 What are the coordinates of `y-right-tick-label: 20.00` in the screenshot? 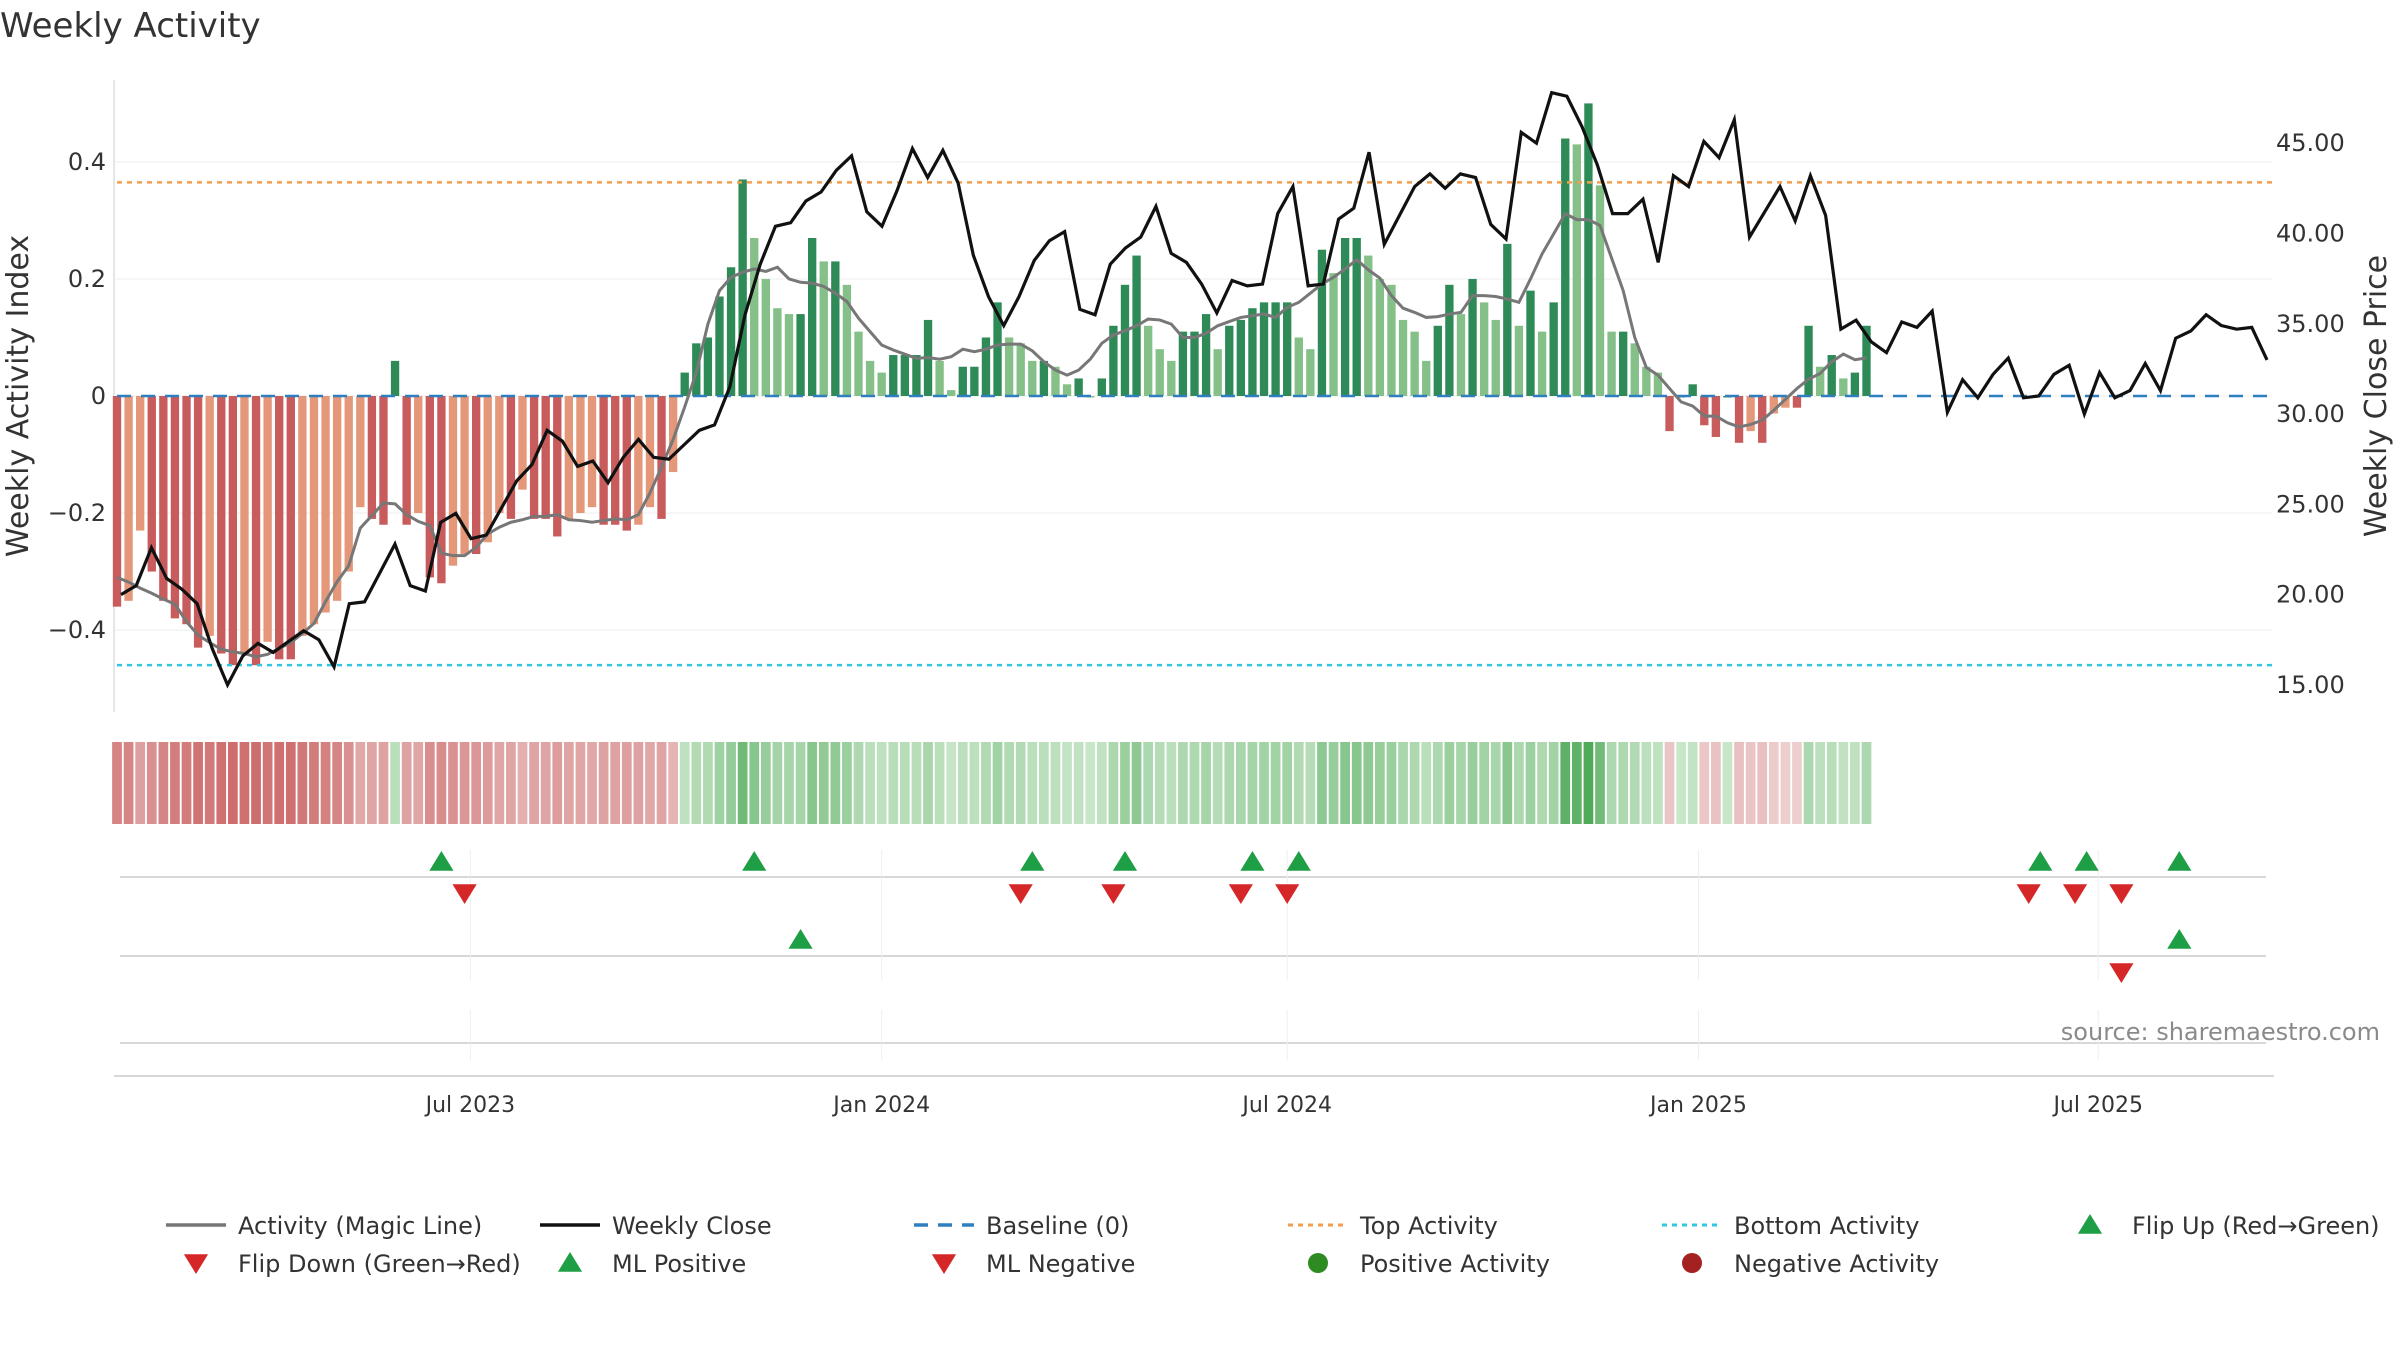 It's located at (2310, 595).